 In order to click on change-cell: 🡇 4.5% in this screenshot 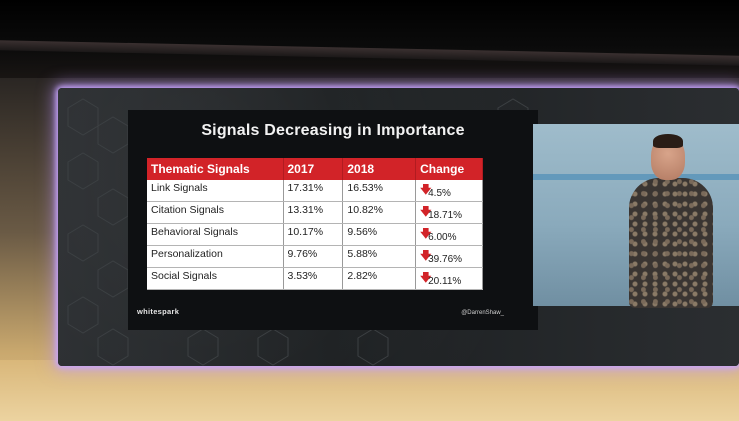, I will do `click(449, 191)`.